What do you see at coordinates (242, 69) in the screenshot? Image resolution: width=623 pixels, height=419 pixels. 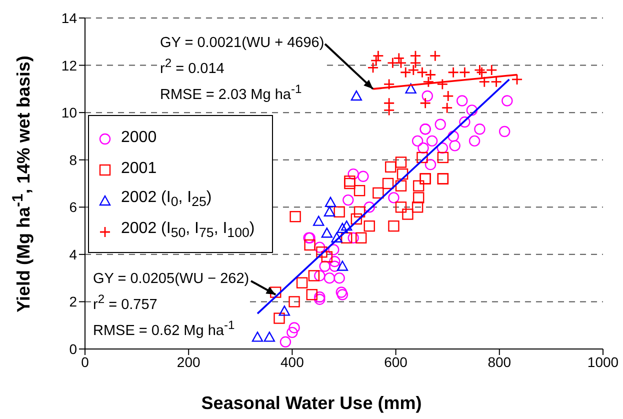 I see `annotation: GY = 0.0021(WU + 4696) r$^{2}$ = 0.014 RMSE = 2.03 Mg ha$^{-1}$` at bounding box center [242, 69].